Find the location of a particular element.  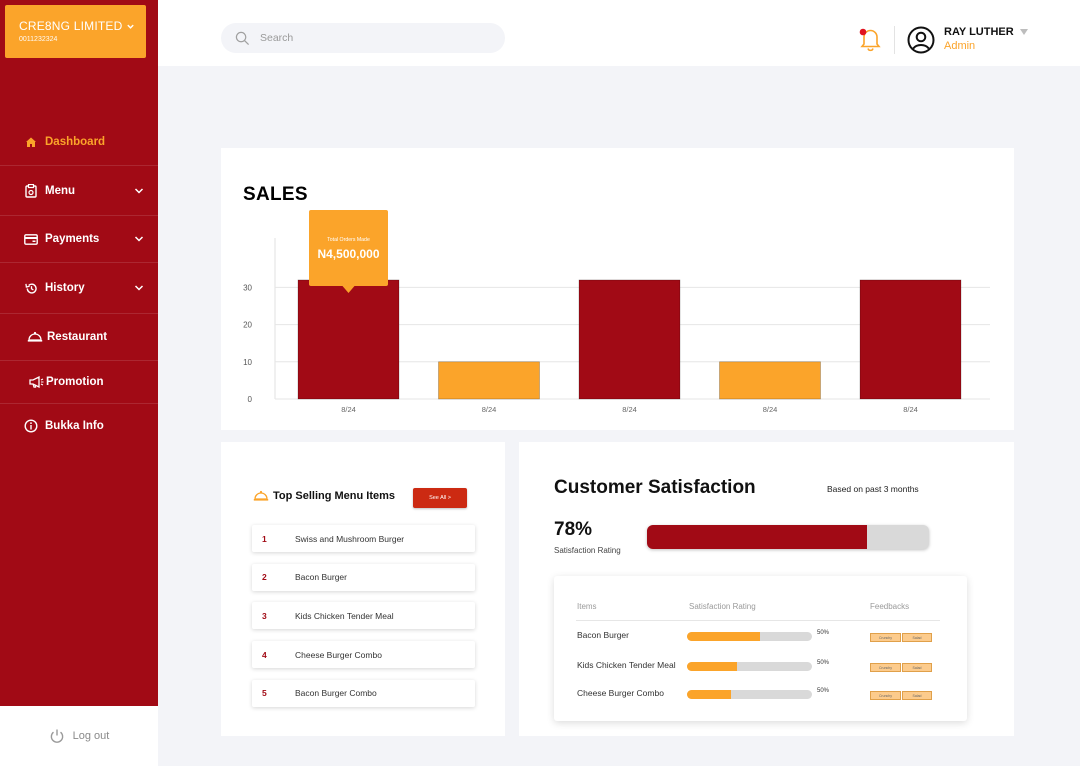

sidebar-item-label: History is located at coordinates (65, 288).